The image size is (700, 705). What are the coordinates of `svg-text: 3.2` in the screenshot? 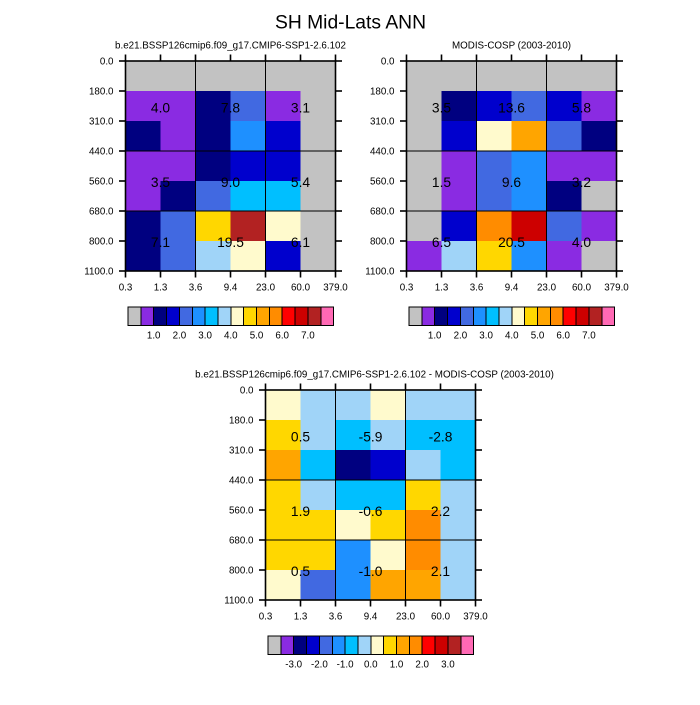 It's located at (581, 182).